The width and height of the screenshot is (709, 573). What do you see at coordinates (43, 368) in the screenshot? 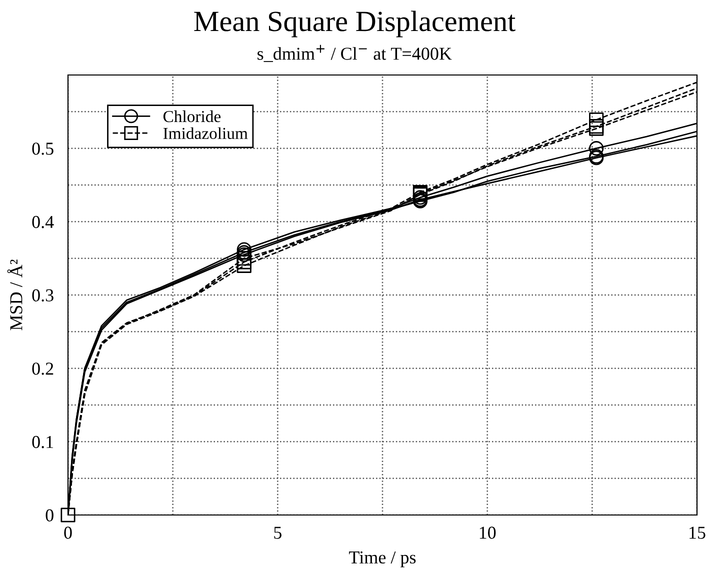
I see `y-tick-label: 0.2` at bounding box center [43, 368].